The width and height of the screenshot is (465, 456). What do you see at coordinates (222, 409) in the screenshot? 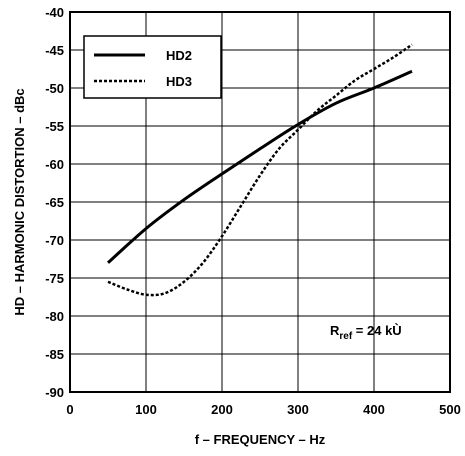
I see `x-tick-label-2: 200` at bounding box center [222, 409].